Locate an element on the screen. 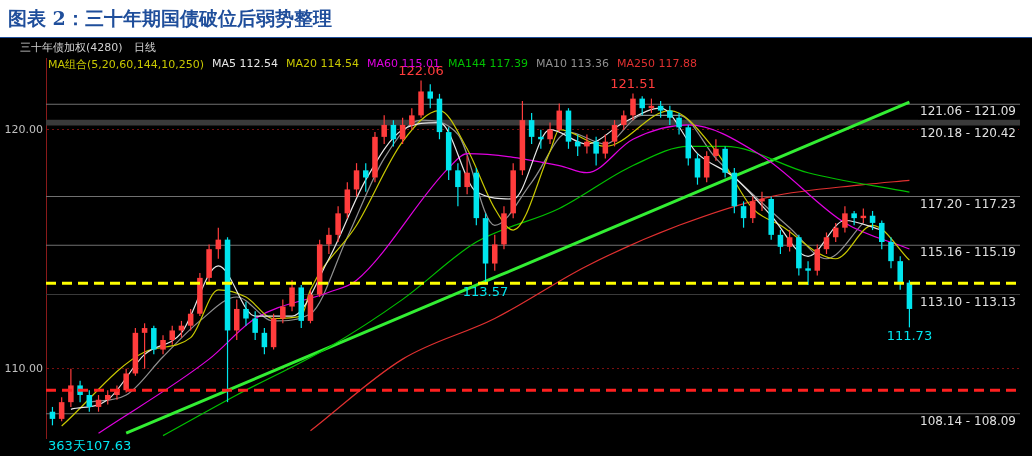 The image size is (1032, 467). text: MA10 113.36 is located at coordinates (573, 64).